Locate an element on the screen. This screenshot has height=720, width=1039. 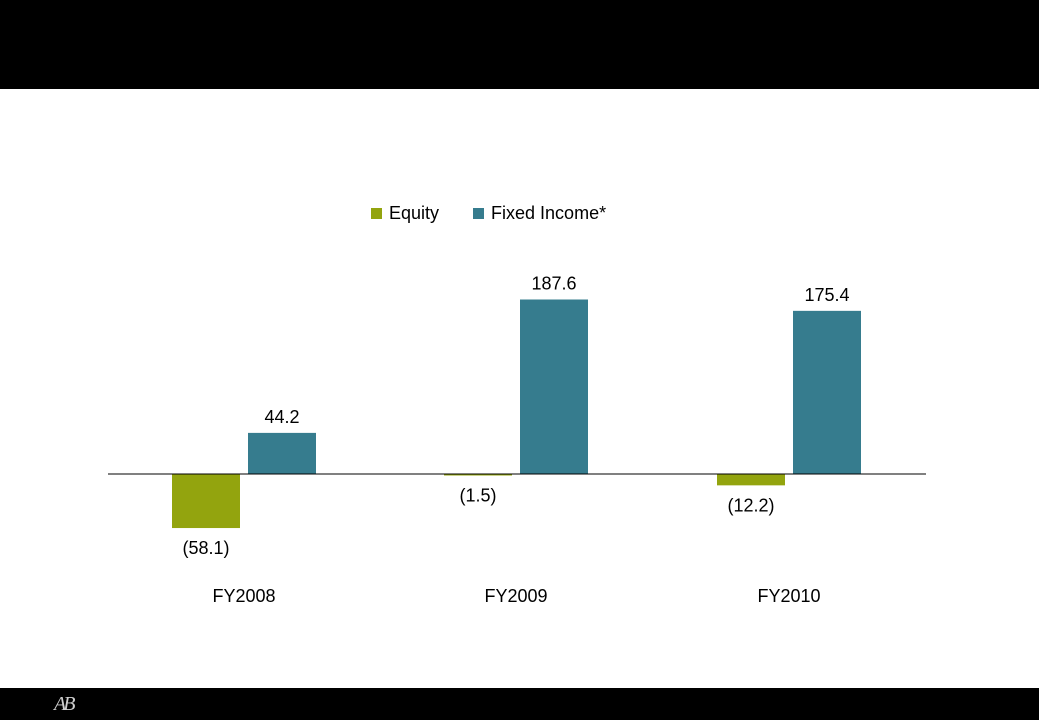
data-label-equity-fy2008: (58.1) is located at coordinates (205, 548).